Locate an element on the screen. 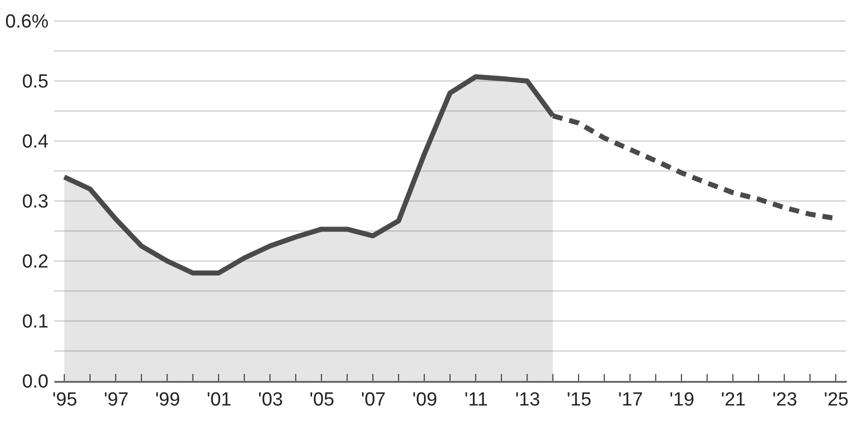  x-tick-label: '17 is located at coordinates (630, 400).